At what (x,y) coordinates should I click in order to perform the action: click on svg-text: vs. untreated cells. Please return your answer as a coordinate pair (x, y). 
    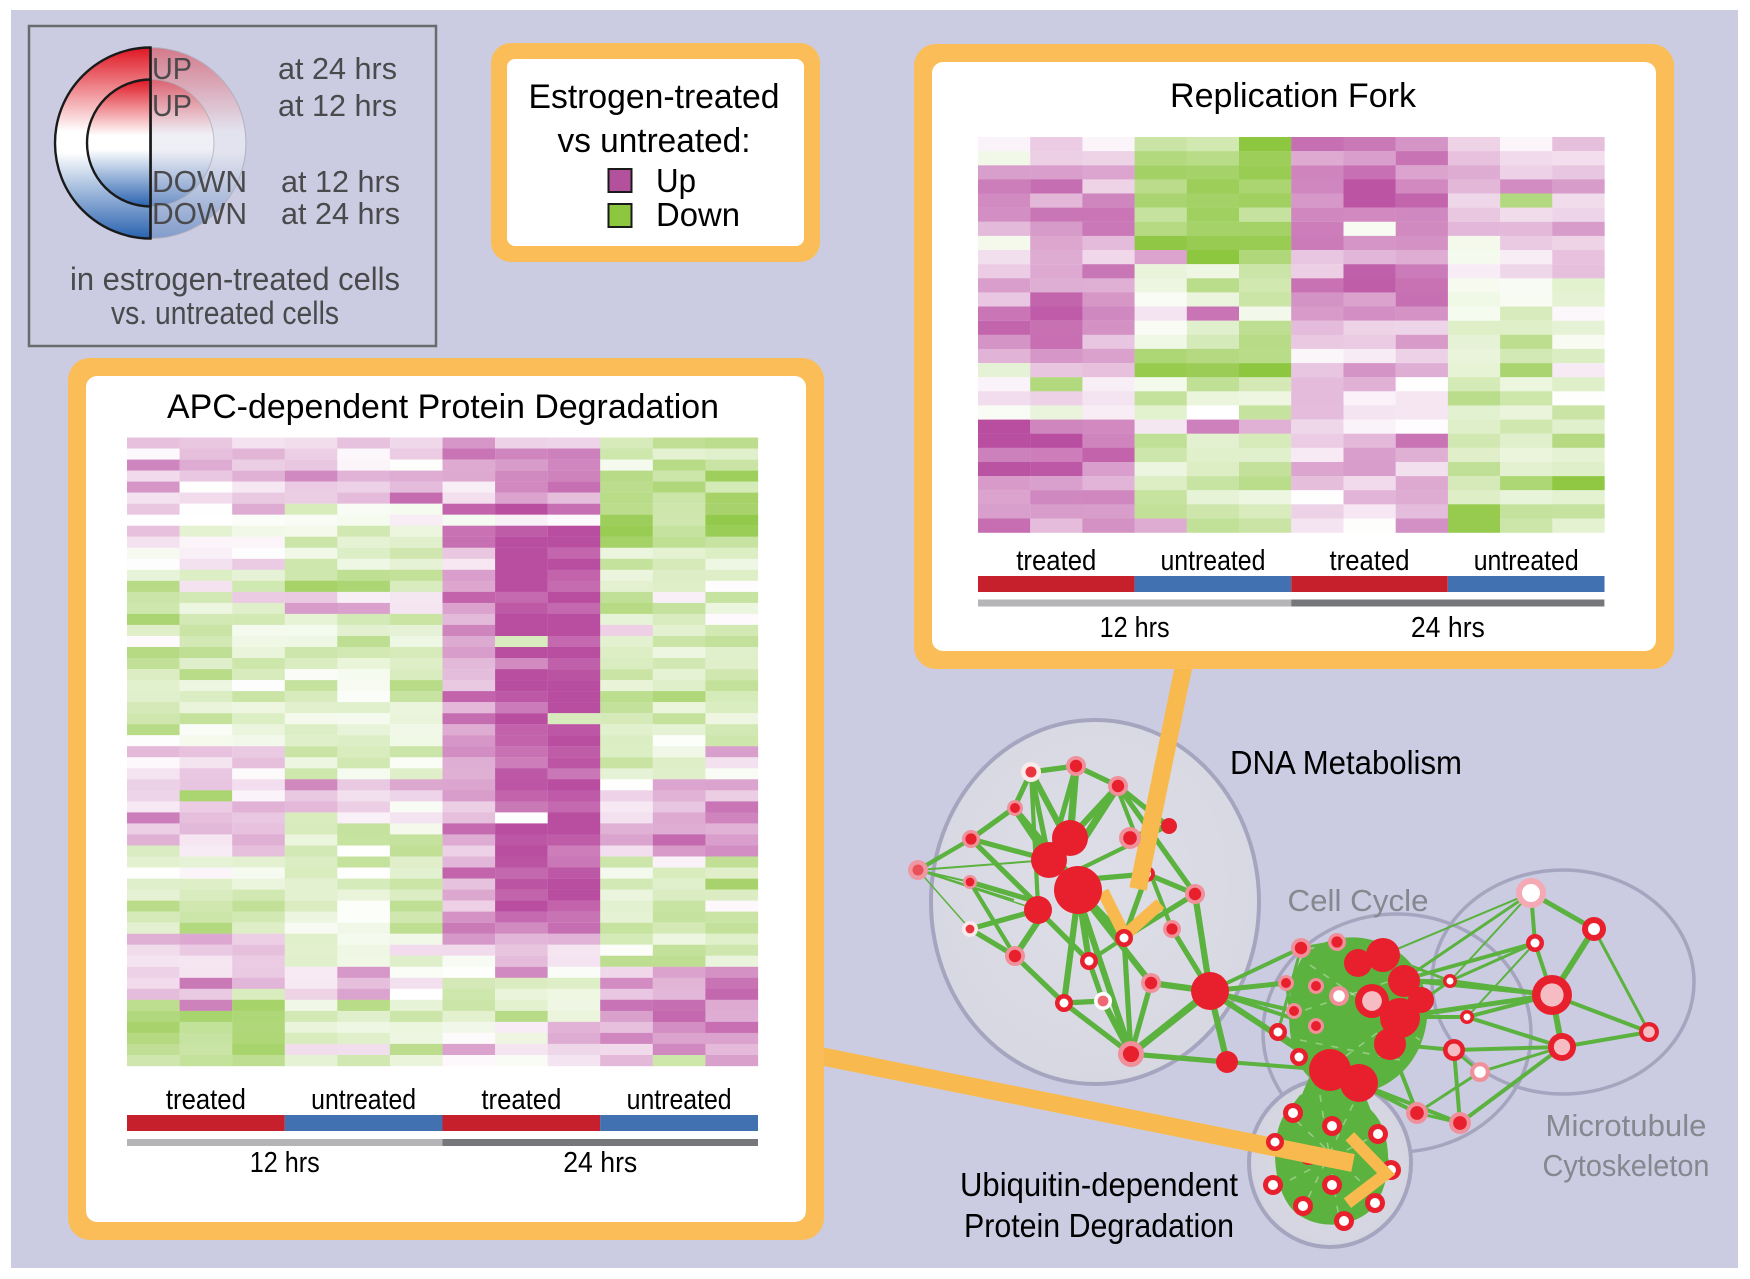
    Looking at the image, I should click on (225, 313).